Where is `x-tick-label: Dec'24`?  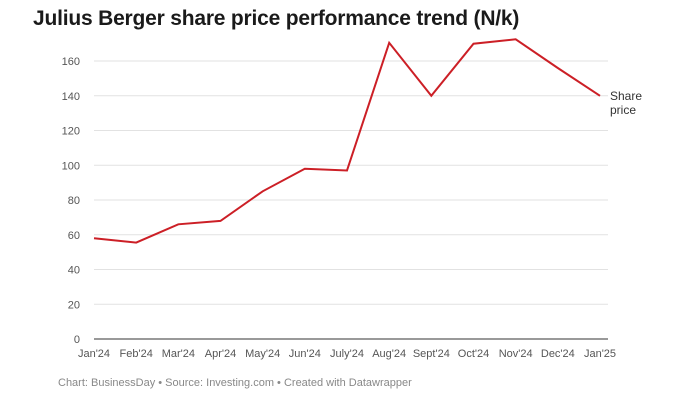
x-tick-label: Dec'24 is located at coordinates (558, 354).